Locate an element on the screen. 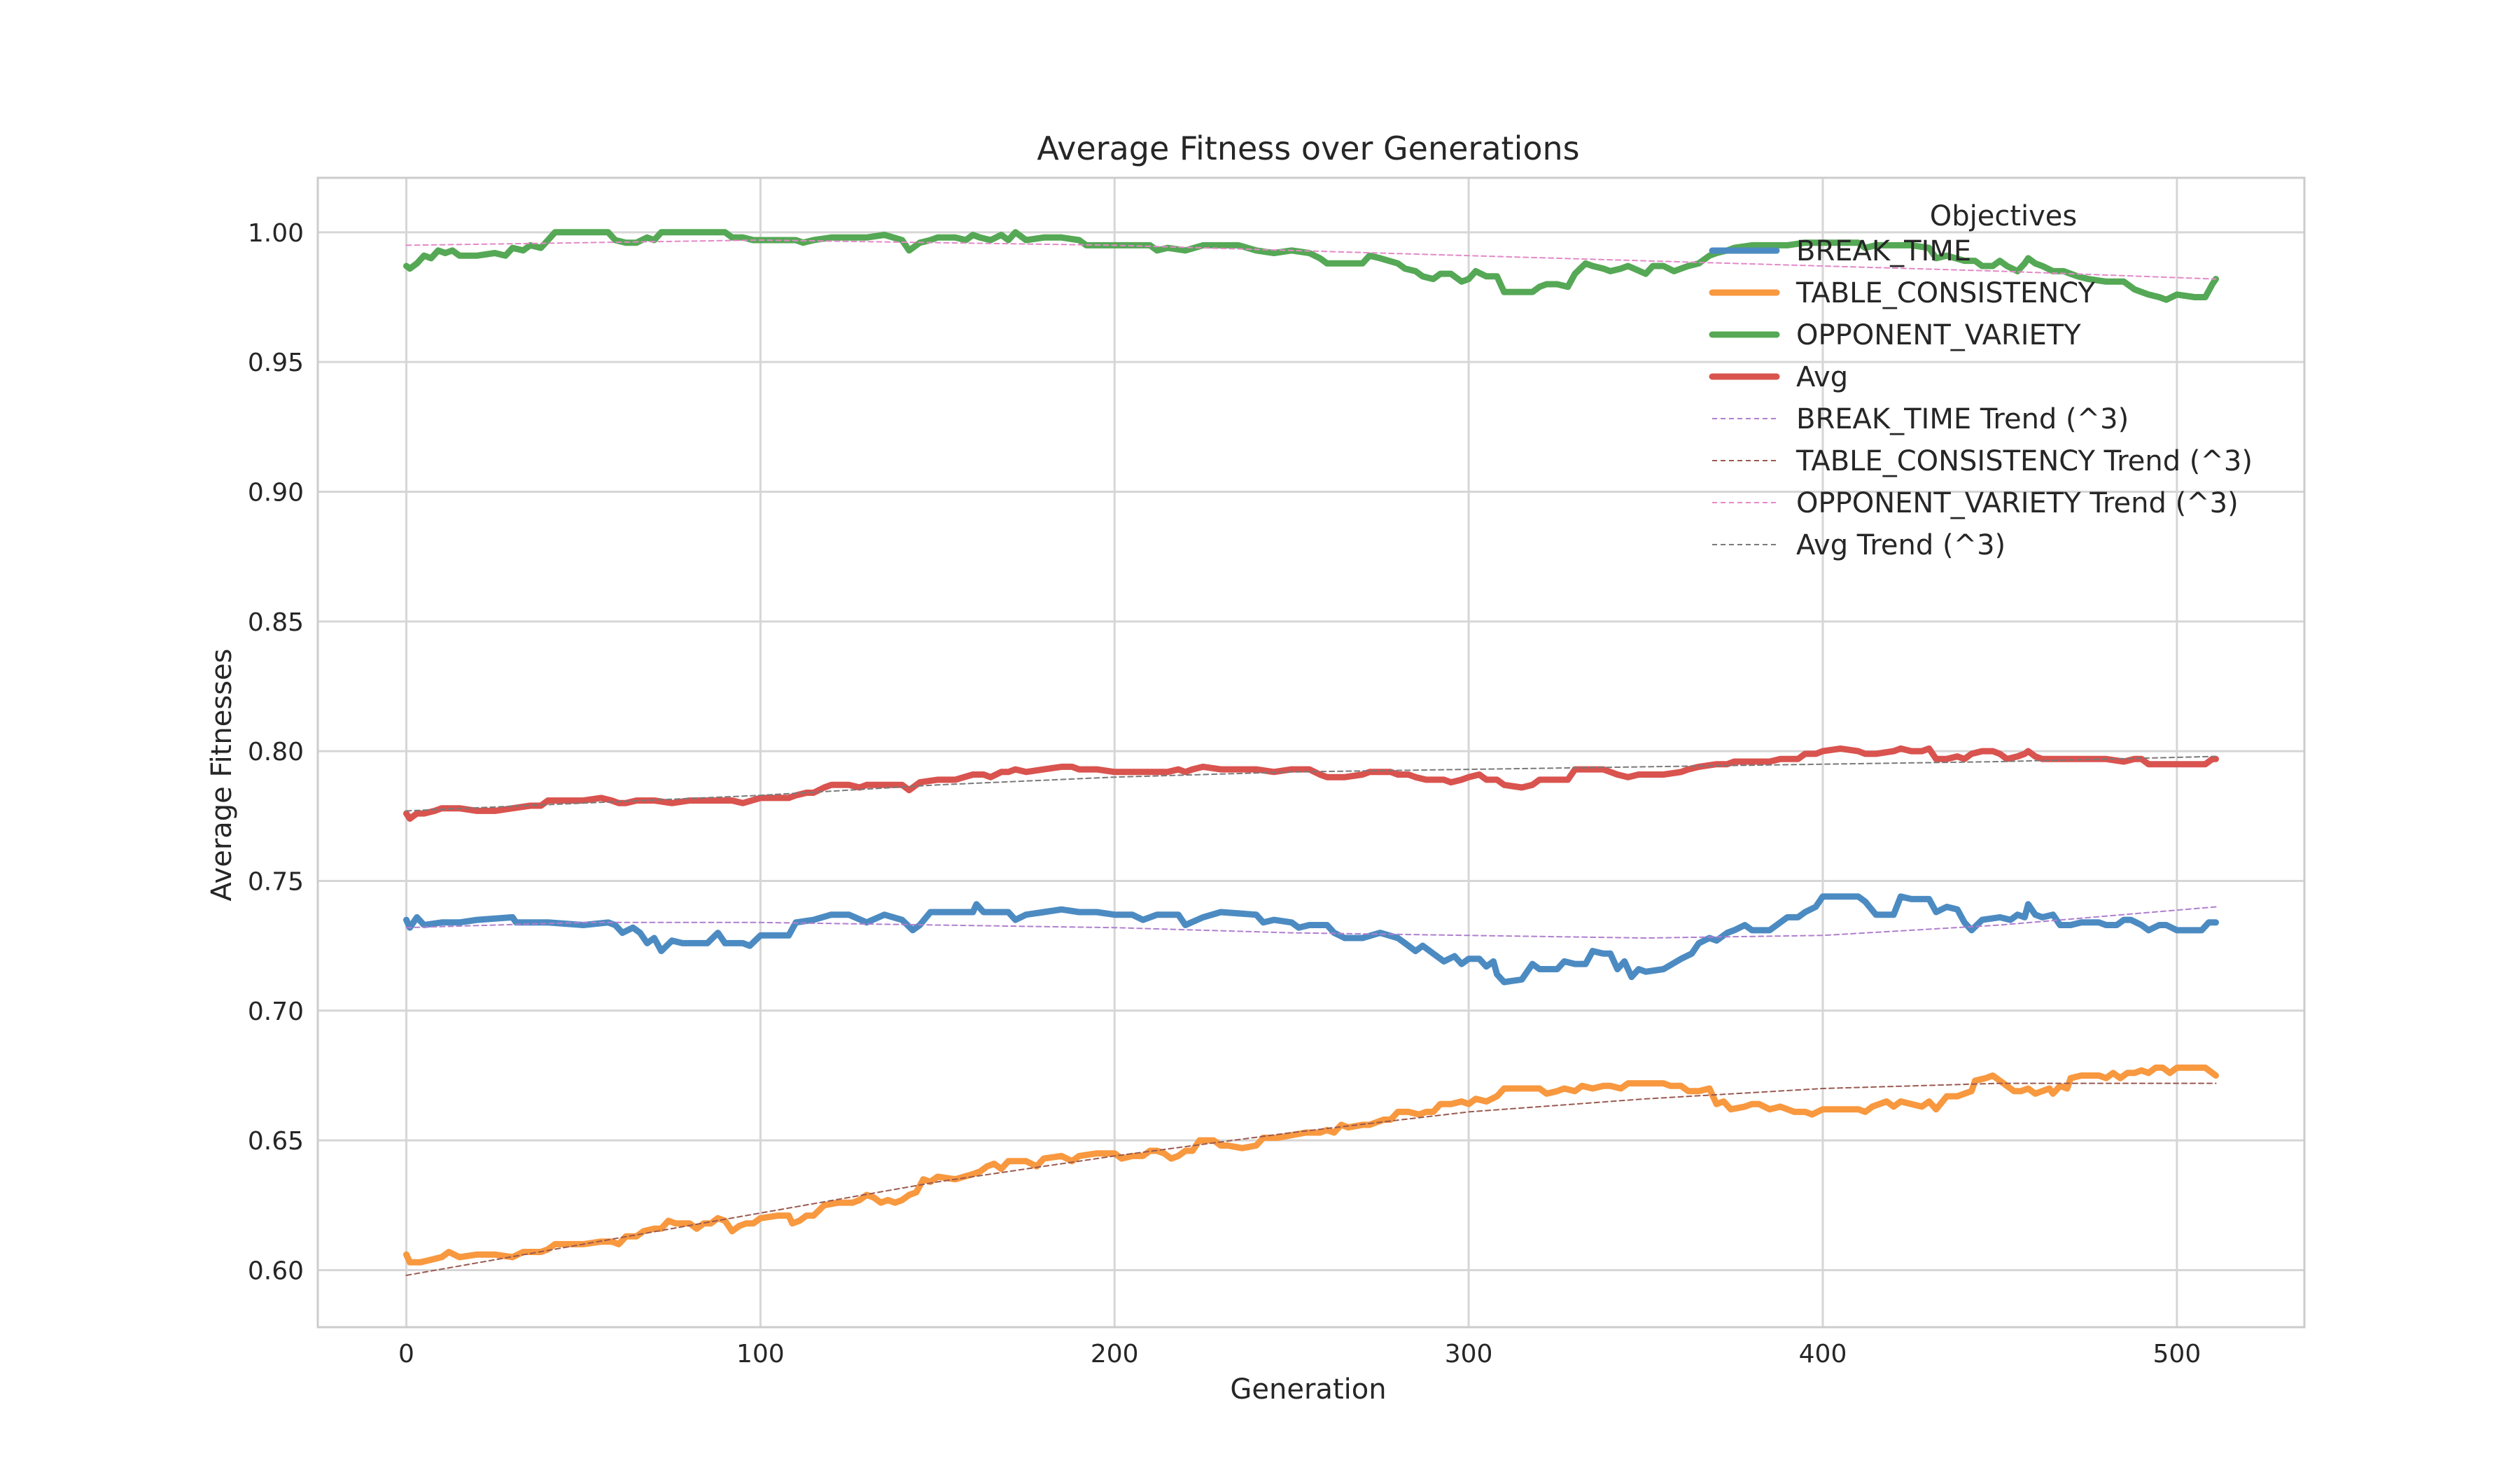  legend-label-table-consistency-trend-3: TABLE_CONSISTENCY Trend (^3) is located at coordinates (2024, 461).